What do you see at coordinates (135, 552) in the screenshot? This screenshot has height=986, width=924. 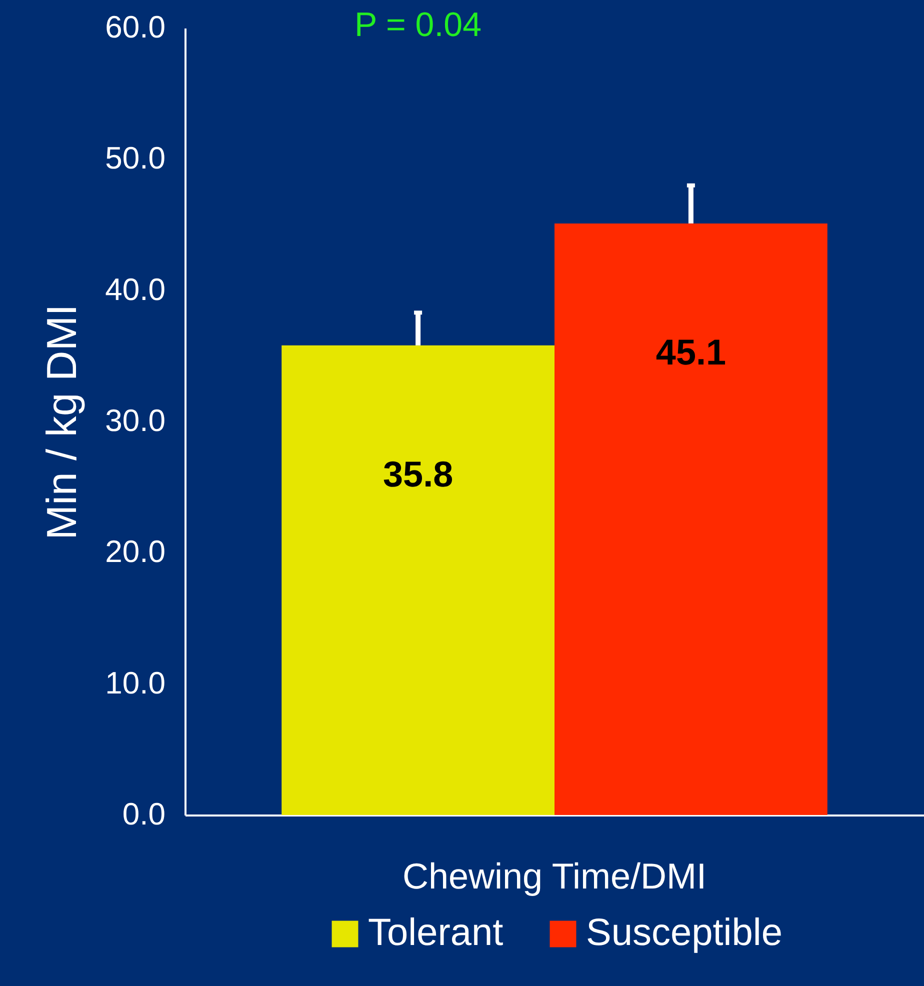 I see `y-tick-label: 20.0` at bounding box center [135, 552].